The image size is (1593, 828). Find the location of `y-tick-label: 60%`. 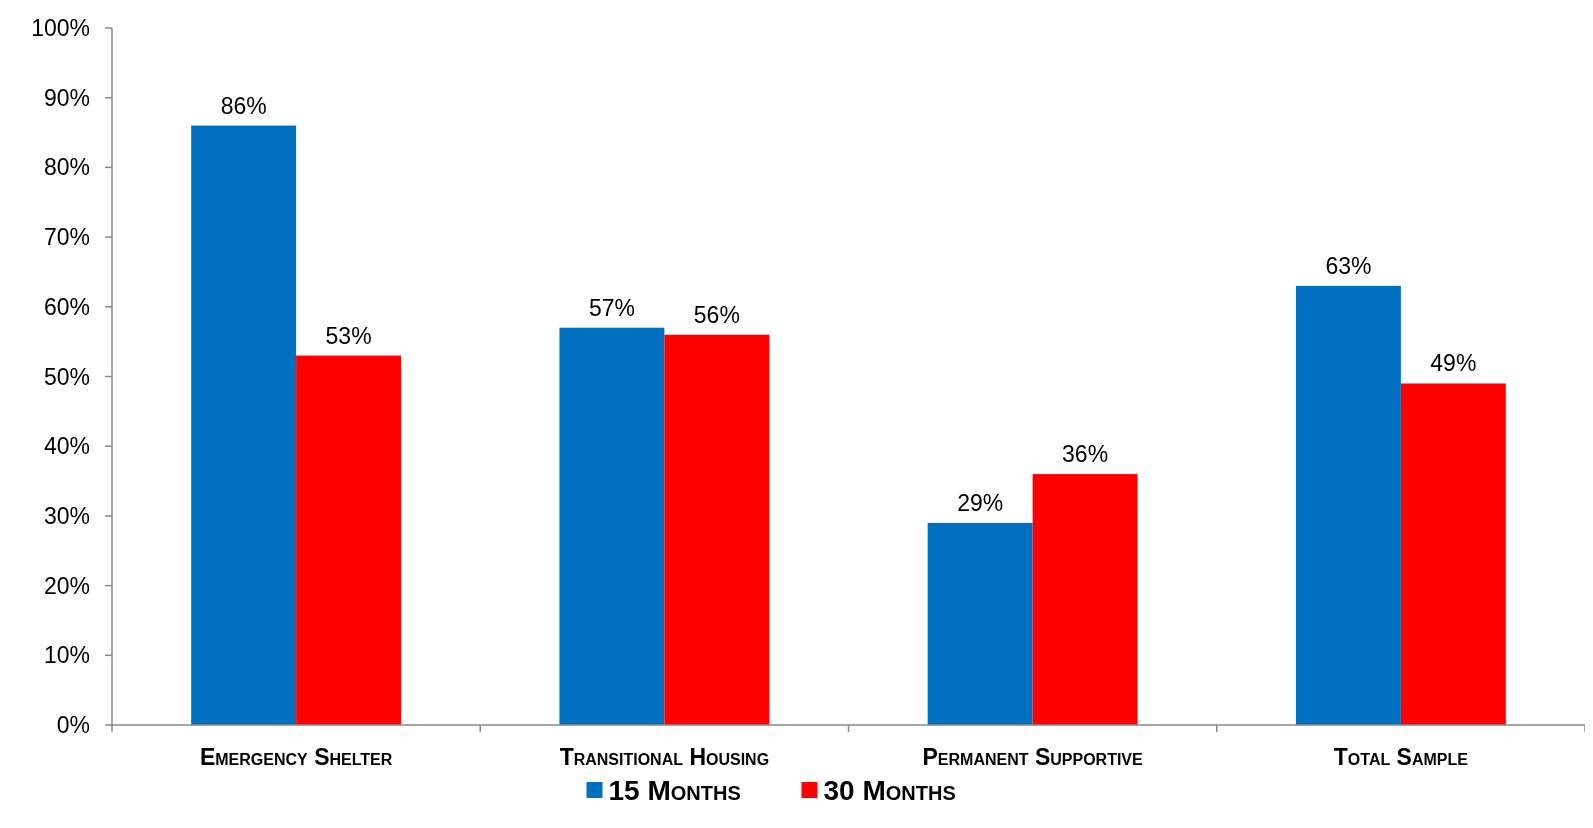

y-tick-label: 60% is located at coordinates (66, 306).